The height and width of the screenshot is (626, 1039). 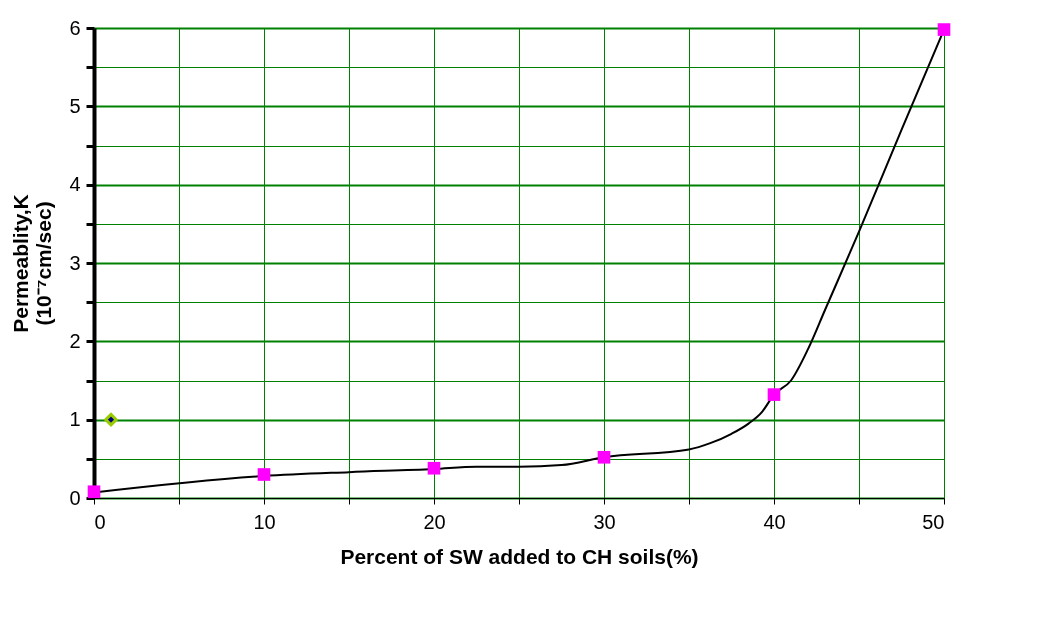 What do you see at coordinates (264, 521) in the screenshot?
I see `x-tick-label: 10` at bounding box center [264, 521].